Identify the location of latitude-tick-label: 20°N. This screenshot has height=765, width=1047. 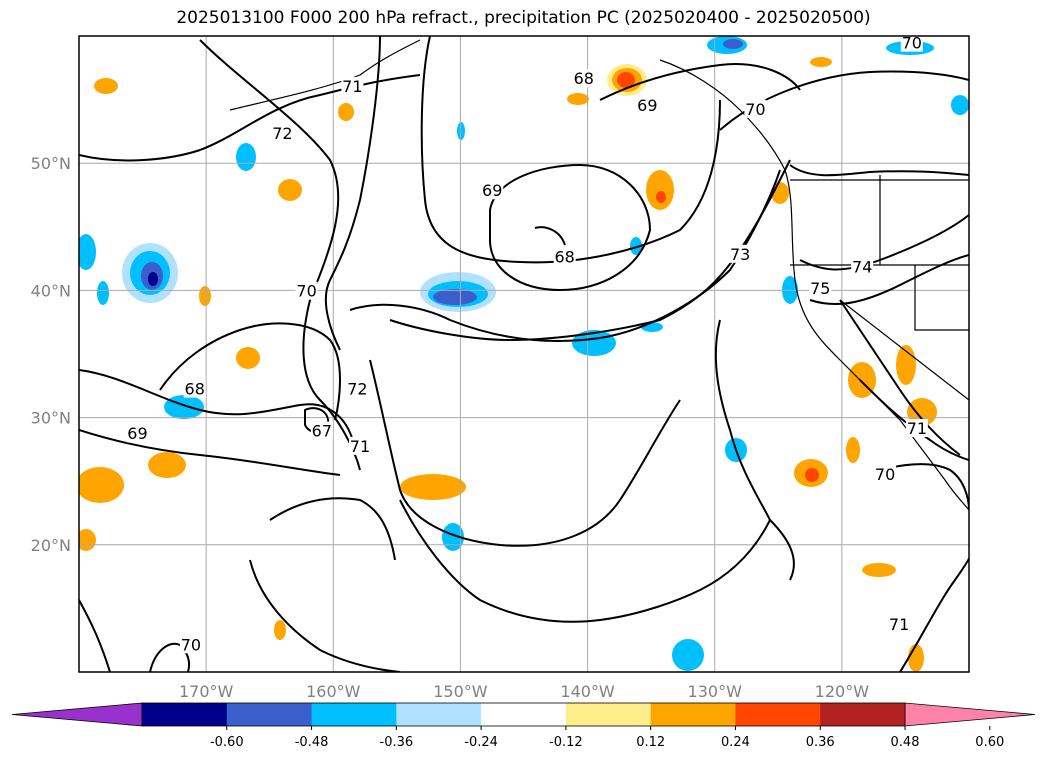
(51, 545).